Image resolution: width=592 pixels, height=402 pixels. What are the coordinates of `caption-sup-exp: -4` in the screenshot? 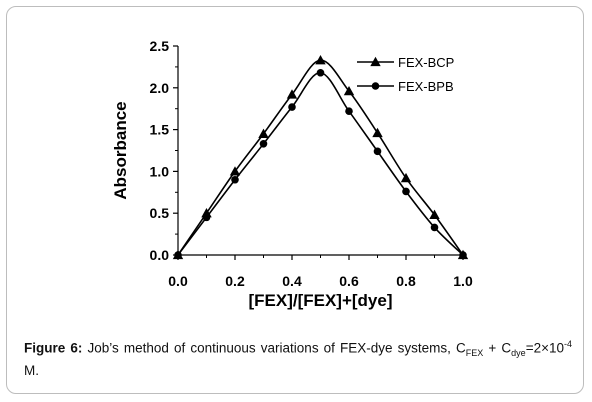 It's located at (567, 344).